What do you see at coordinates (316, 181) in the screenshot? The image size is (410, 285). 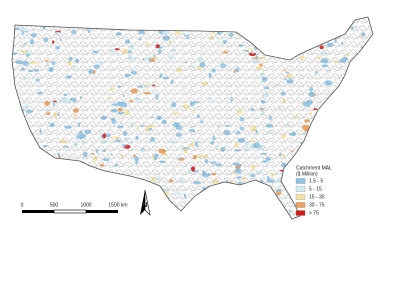 I see `legend-label: 1.5 - 5` at bounding box center [316, 181].